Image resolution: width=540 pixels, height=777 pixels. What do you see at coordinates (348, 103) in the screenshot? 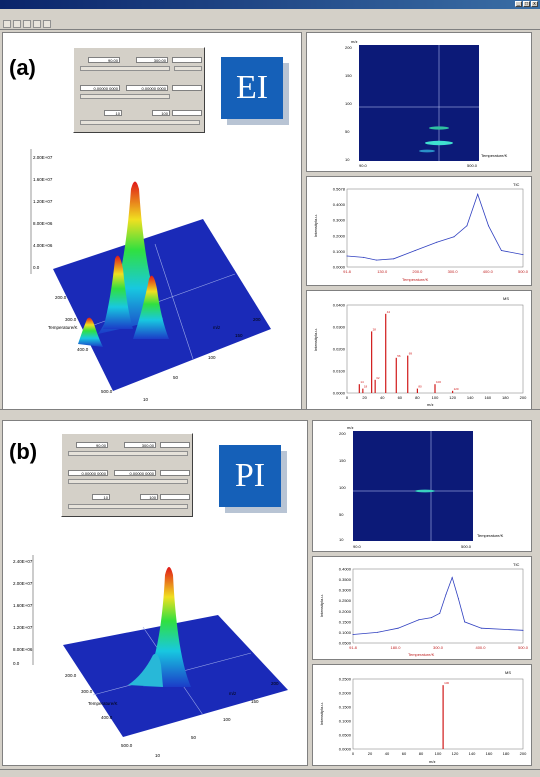
I see `heatmap-y-tick: 100` at bounding box center [348, 103].